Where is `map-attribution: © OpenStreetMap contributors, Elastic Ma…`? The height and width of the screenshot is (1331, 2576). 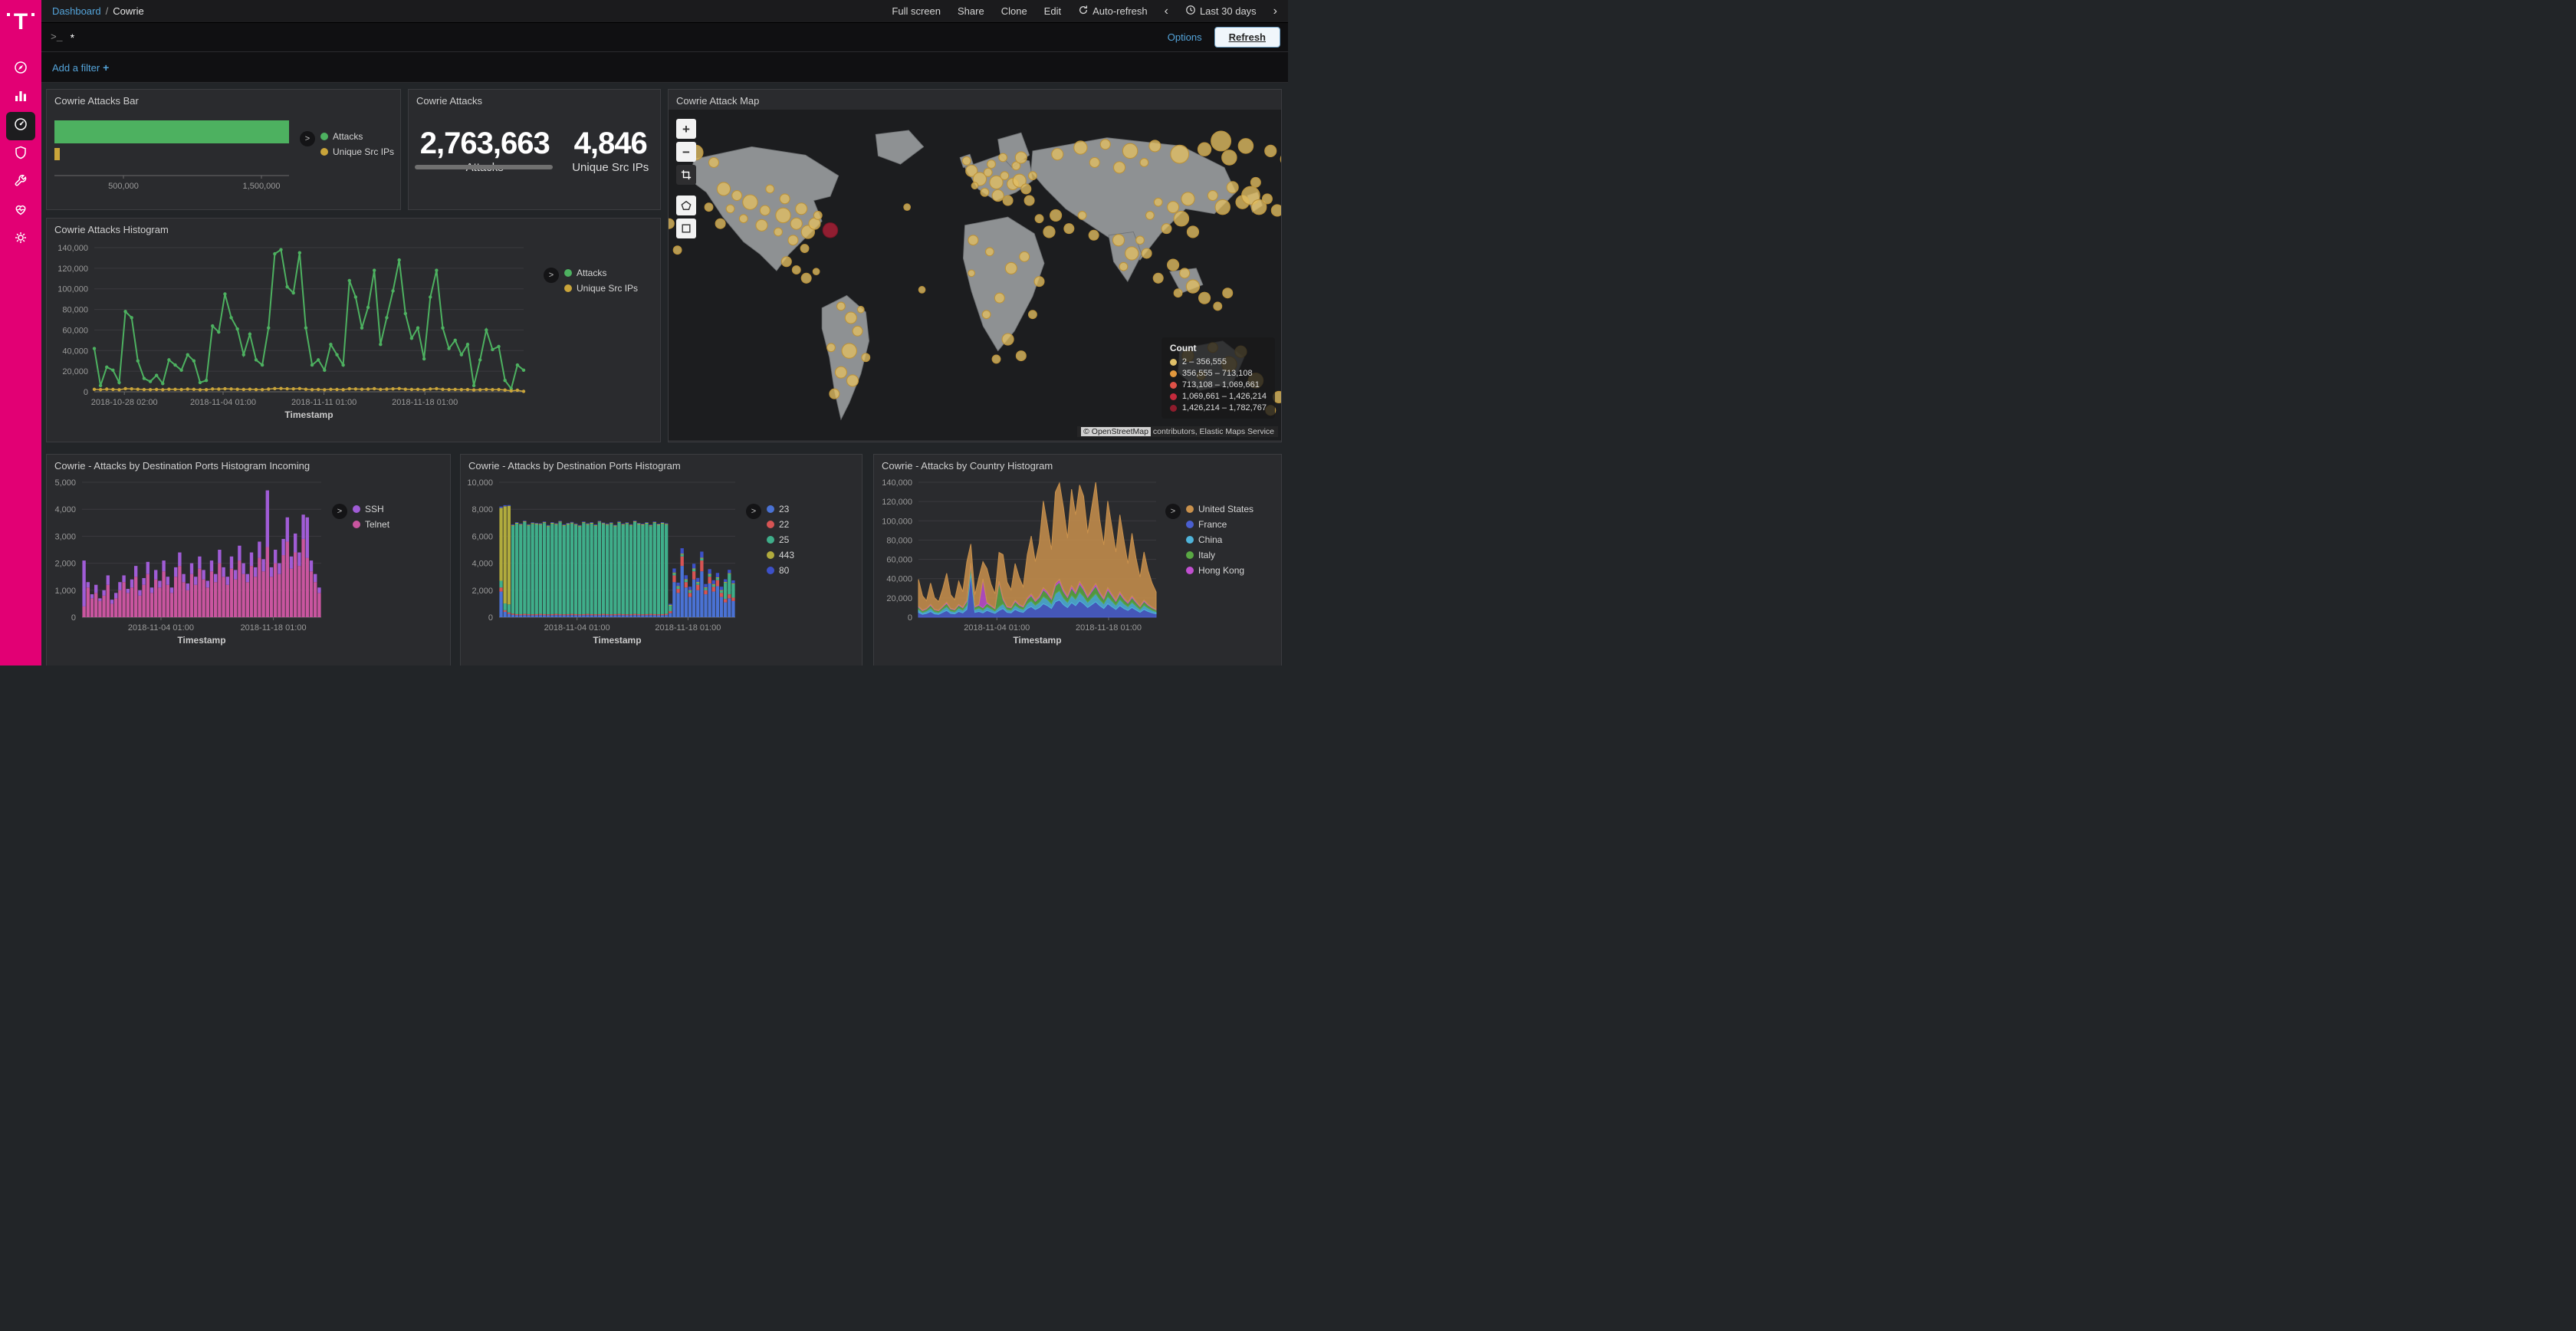 map-attribution: © OpenStreetMap contributors, Elastic Ma… is located at coordinates (1177, 431).